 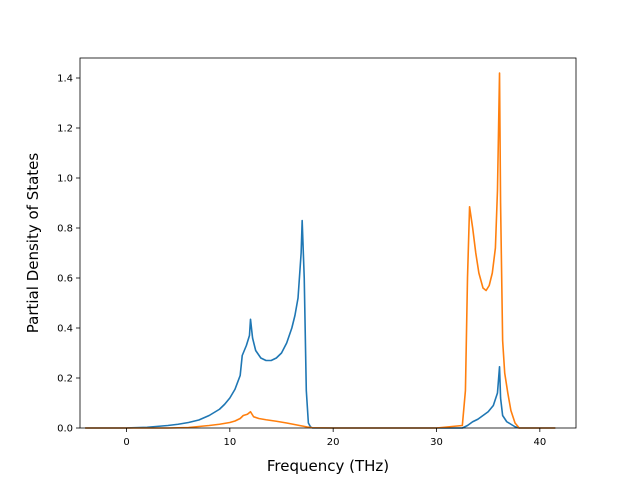 What do you see at coordinates (229, 442) in the screenshot?
I see `x-tick-label: 10` at bounding box center [229, 442].